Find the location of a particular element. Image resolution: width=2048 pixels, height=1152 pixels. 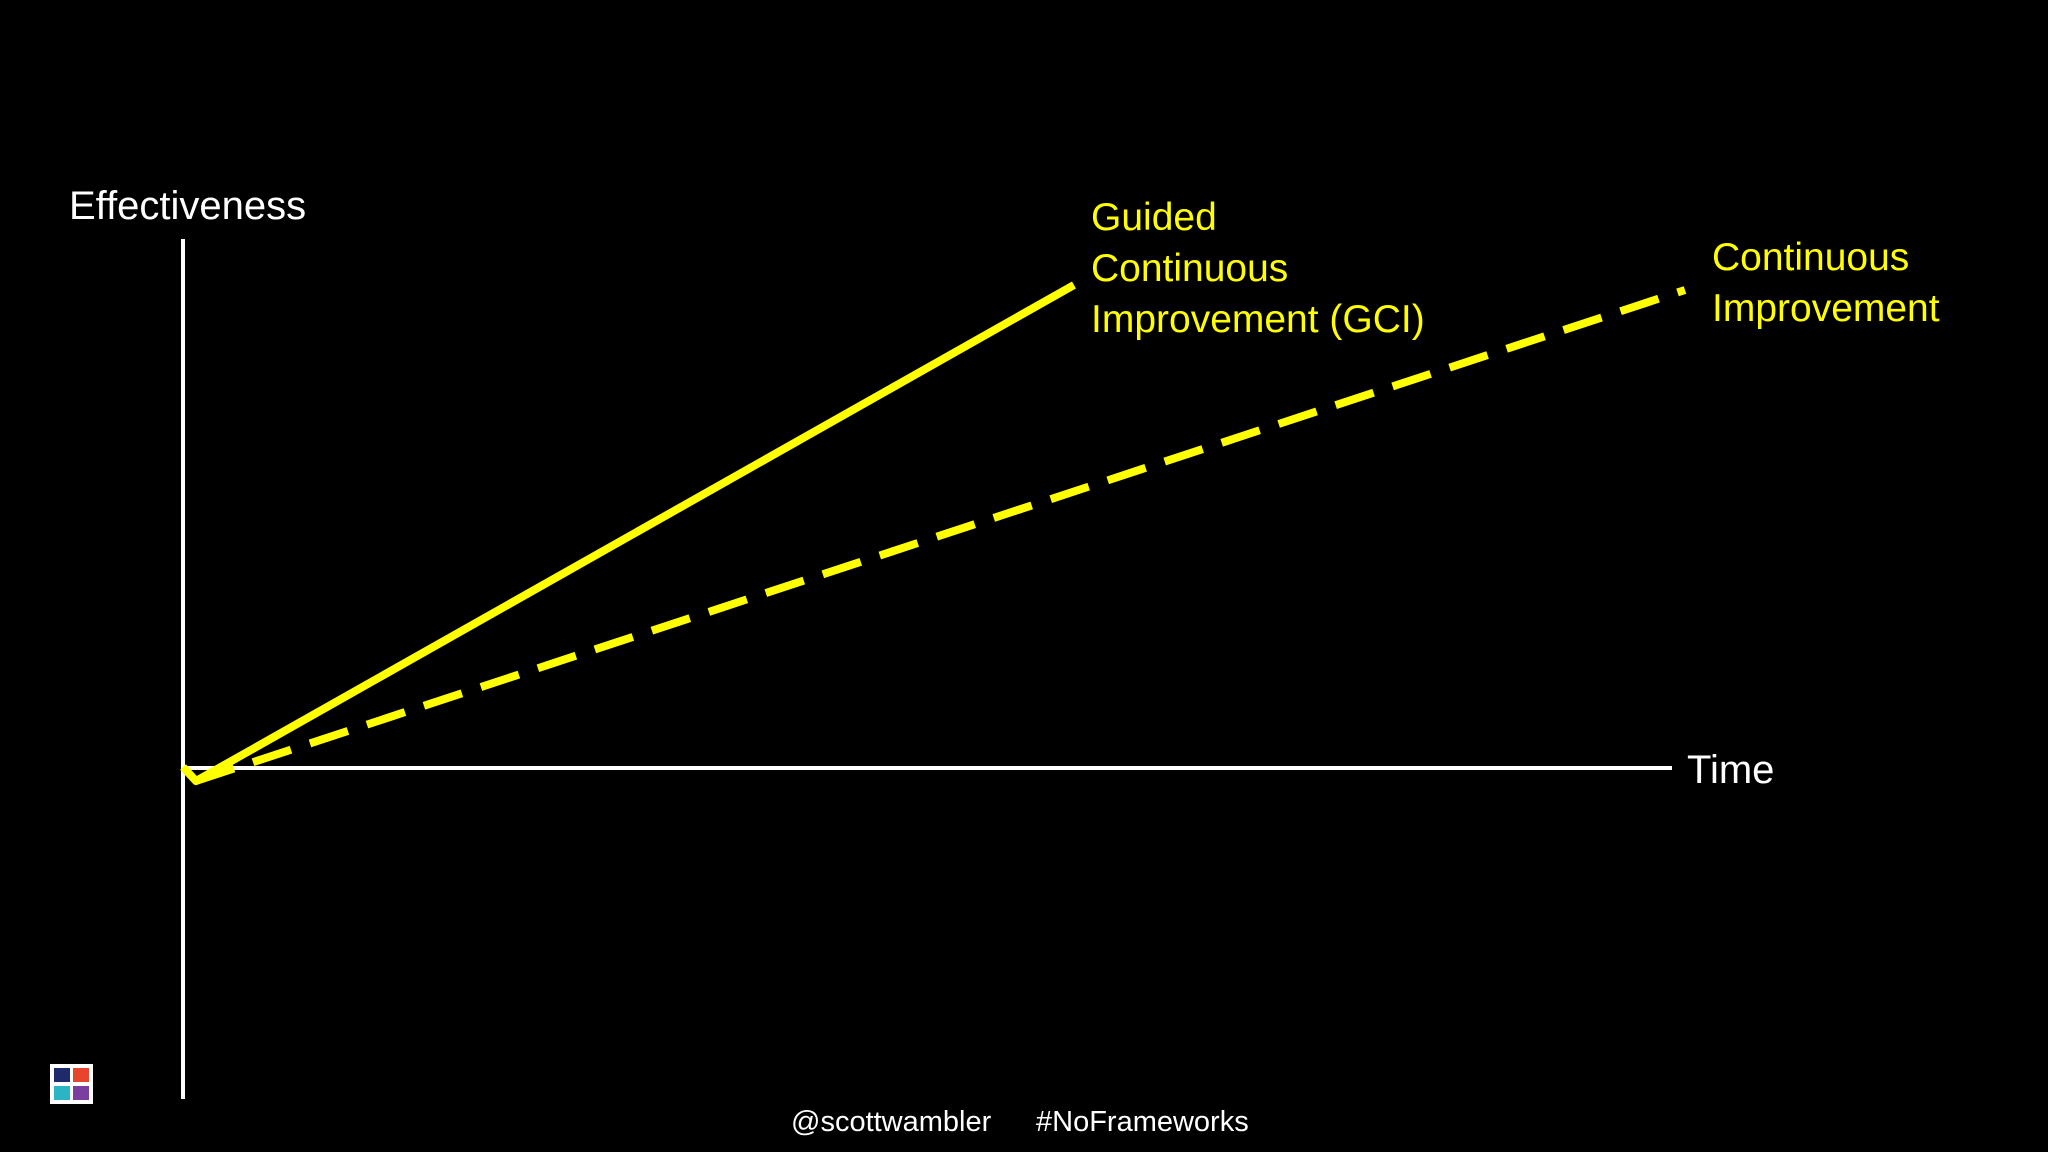

gci-label: Guided Continuous Improvement (GCI) is located at coordinates (1258, 268).